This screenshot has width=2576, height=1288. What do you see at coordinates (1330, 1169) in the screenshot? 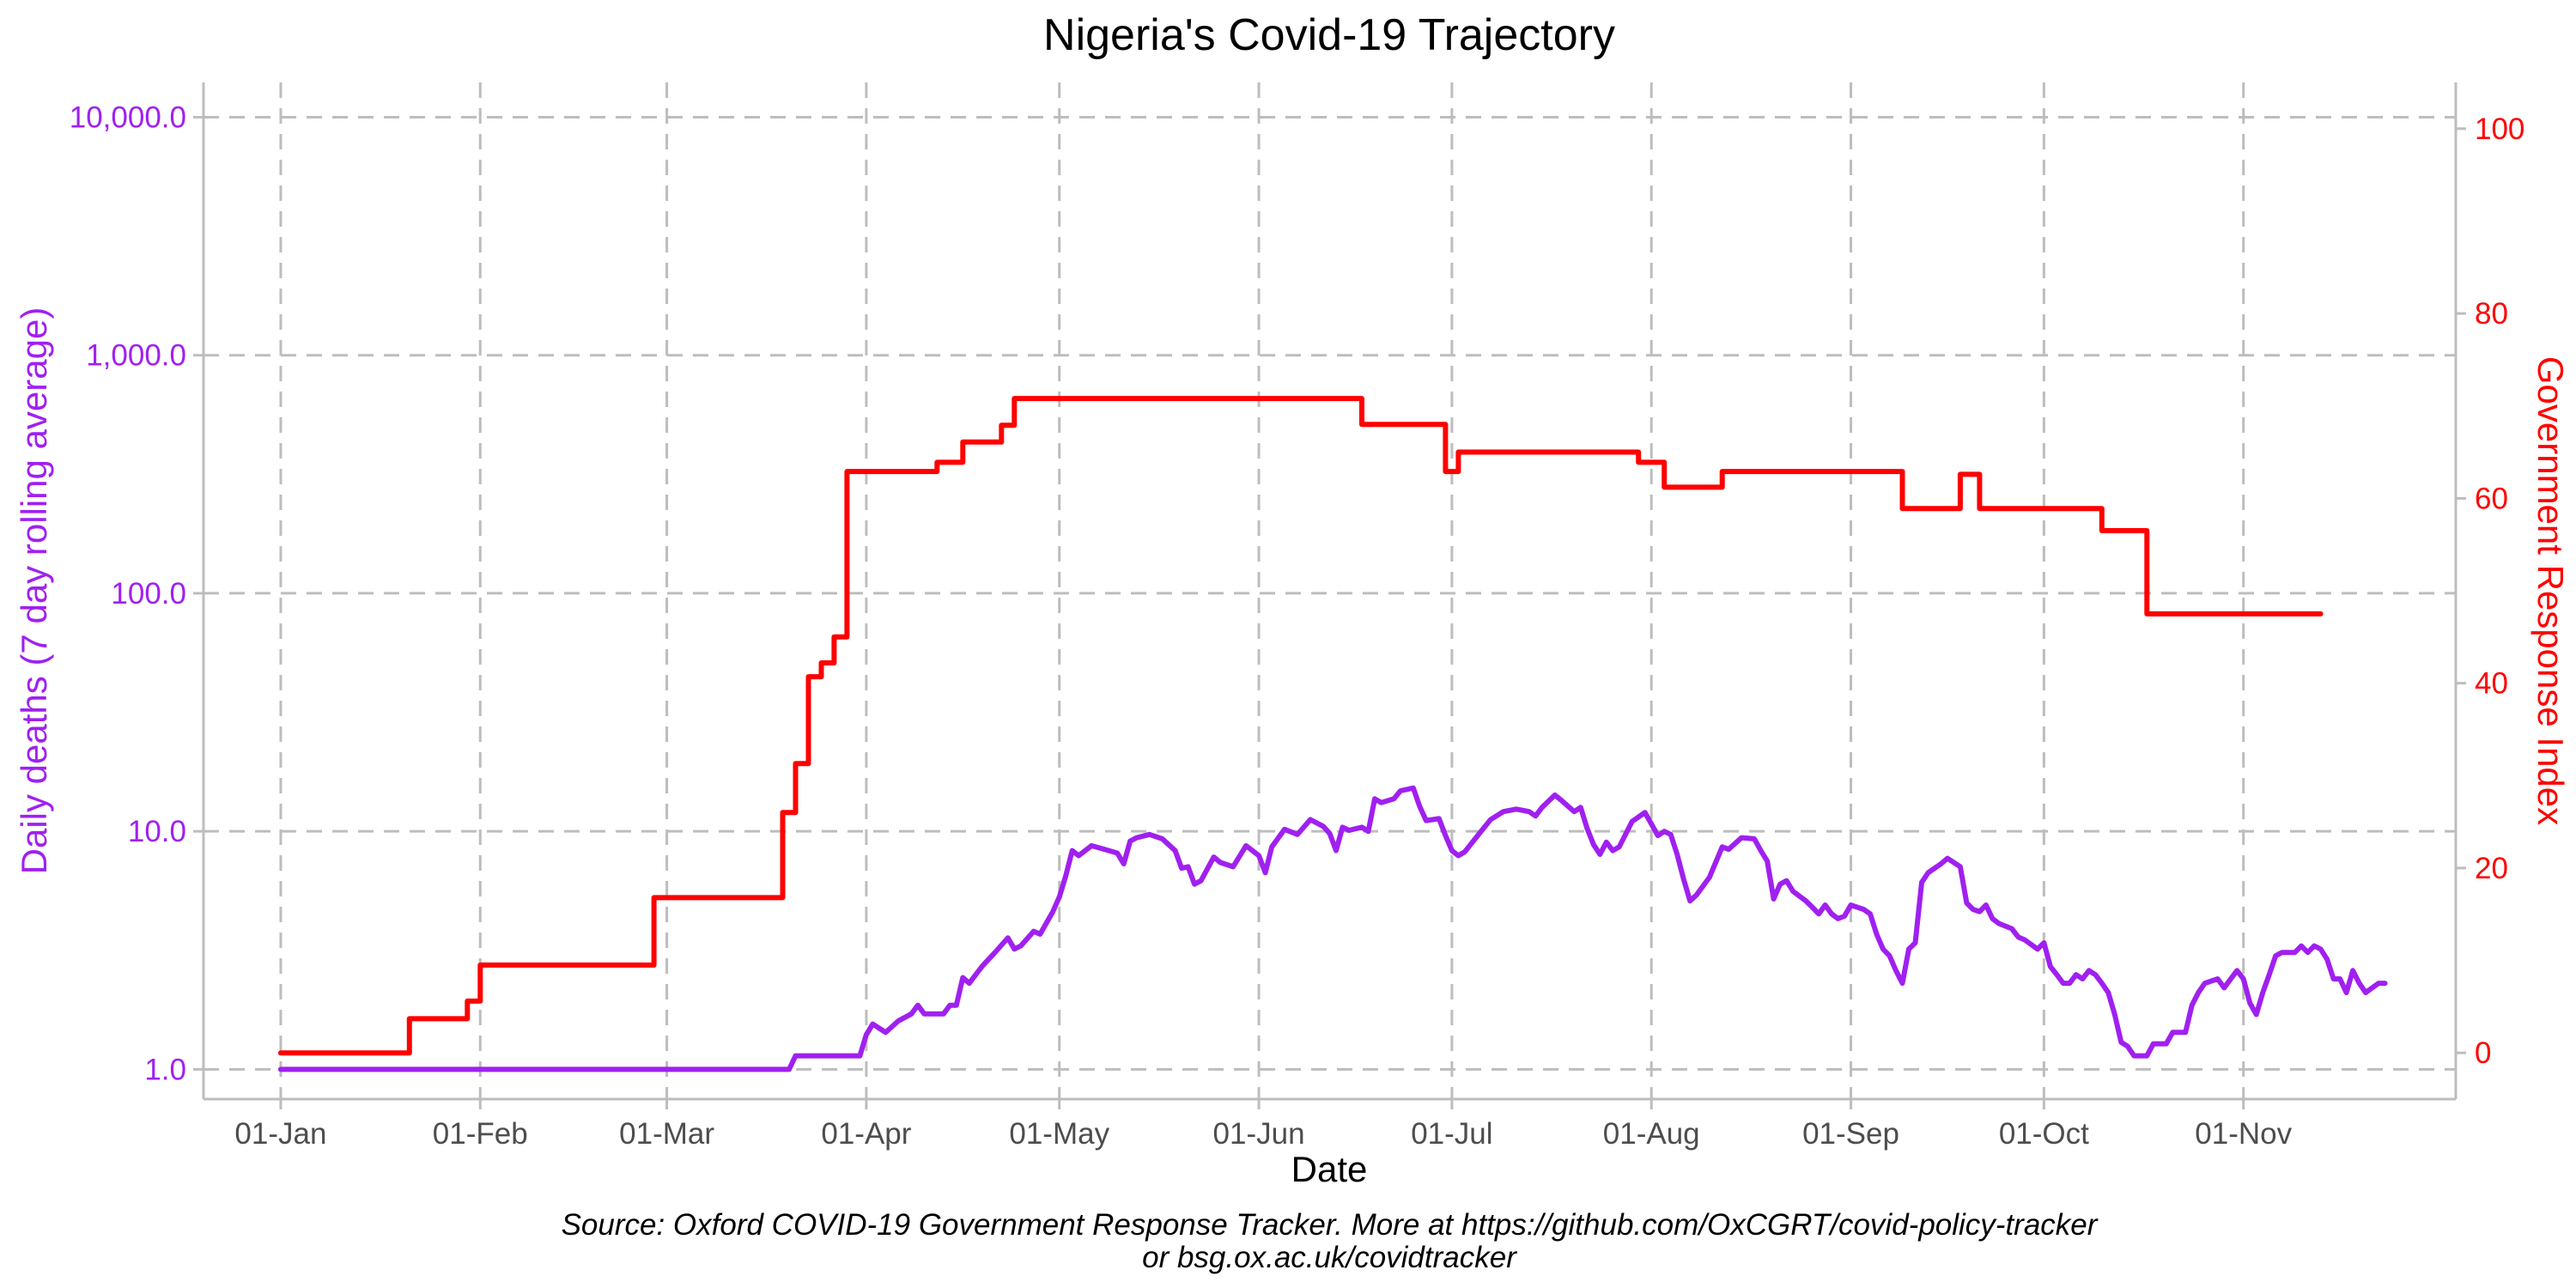
I see `x-axis-label: Date` at bounding box center [1330, 1169].